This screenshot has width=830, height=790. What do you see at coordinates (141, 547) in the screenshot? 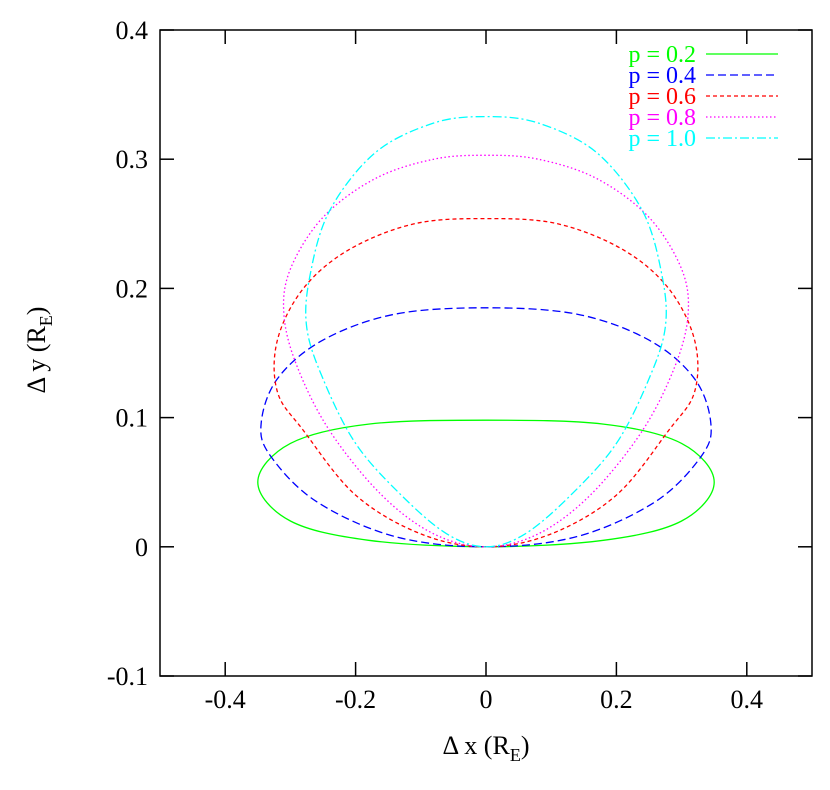
I see `y-tick-label: 0` at bounding box center [141, 547].